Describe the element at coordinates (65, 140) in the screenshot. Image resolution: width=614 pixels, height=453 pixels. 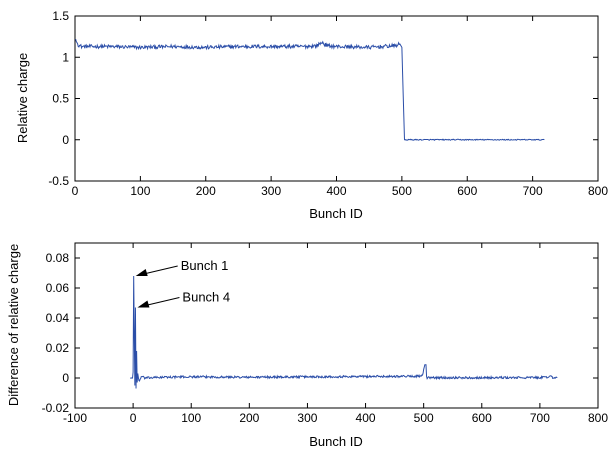
I see `top-y-tick-label: 0` at that location.